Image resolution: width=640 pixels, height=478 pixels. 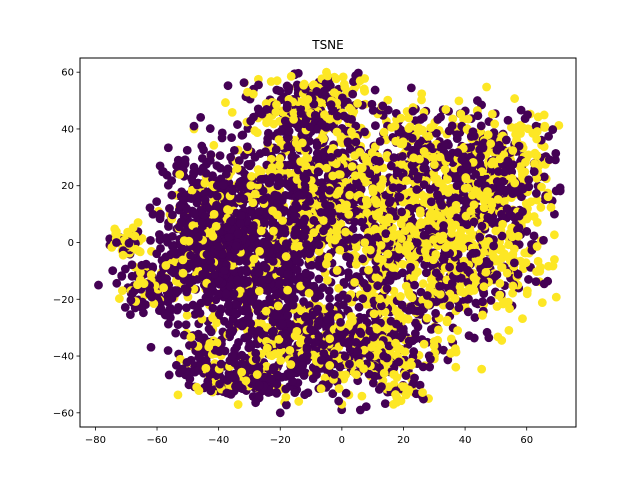 I want to click on y-tick-label: −60, so click(x=63, y=413).